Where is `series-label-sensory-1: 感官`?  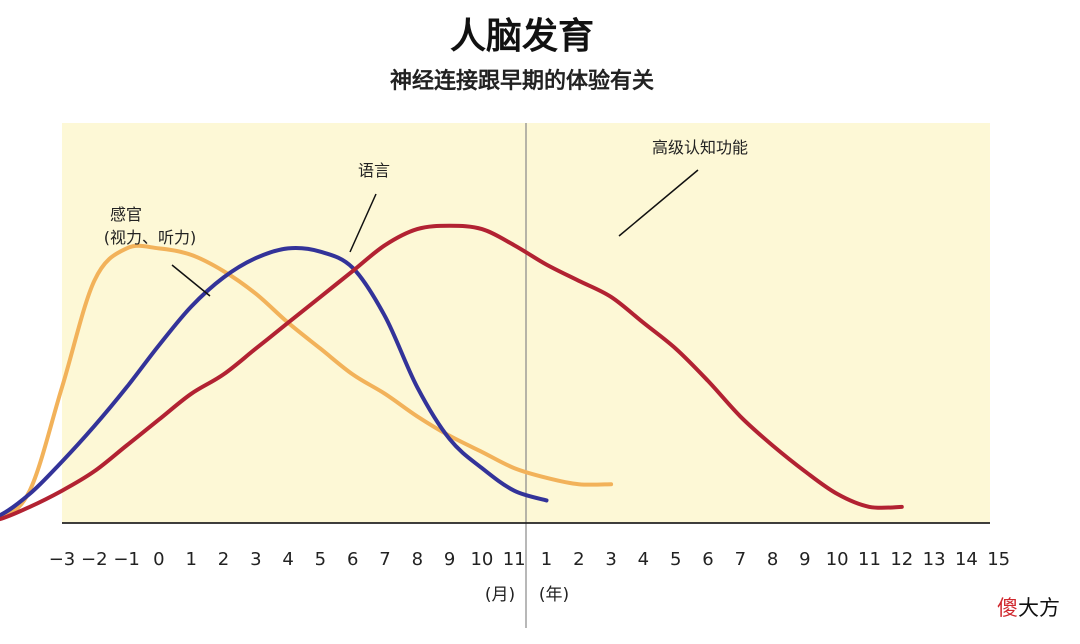 series-label-sensory-1: 感官 is located at coordinates (126, 214).